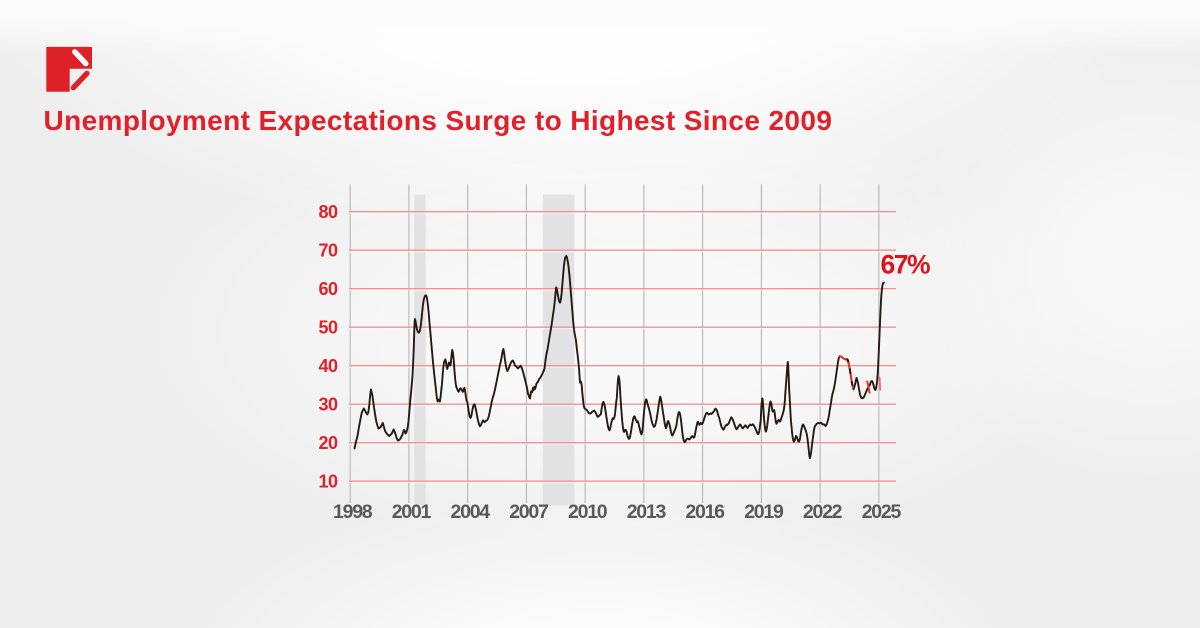 Image resolution: width=1200 pixels, height=628 pixels. I want to click on svg-text: 30, so click(328, 405).